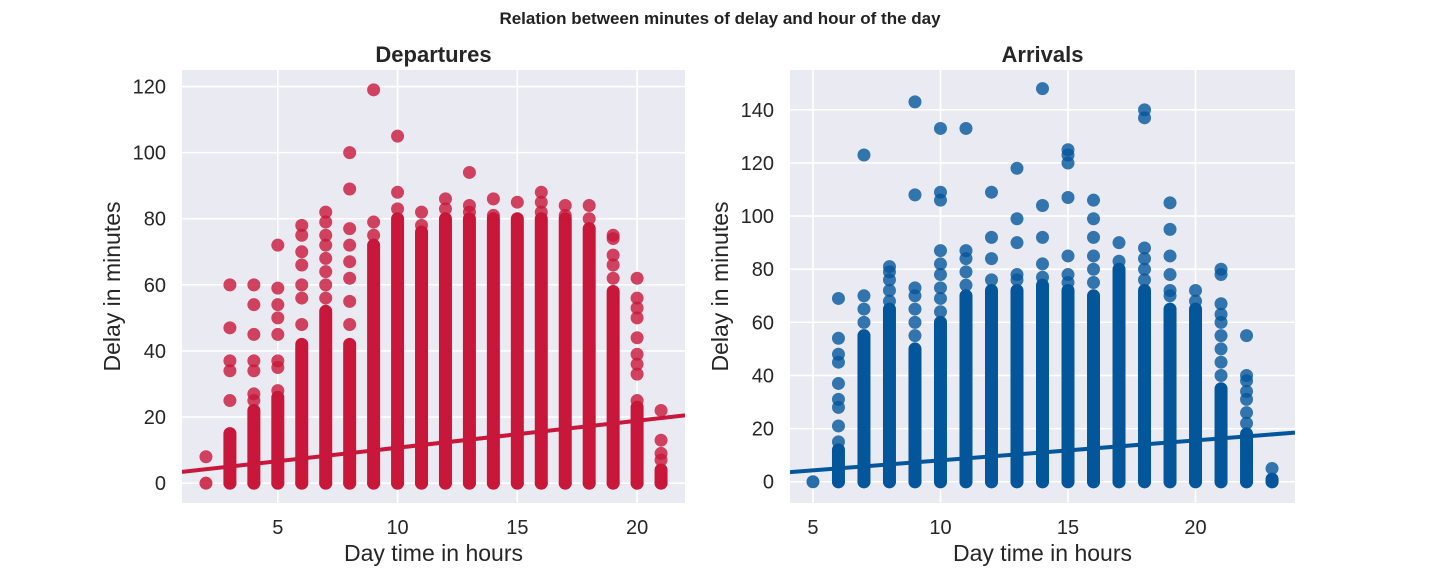 The height and width of the screenshot is (576, 1440). What do you see at coordinates (1042, 54) in the screenshot?
I see `arrivals-title: Arrivals` at bounding box center [1042, 54].